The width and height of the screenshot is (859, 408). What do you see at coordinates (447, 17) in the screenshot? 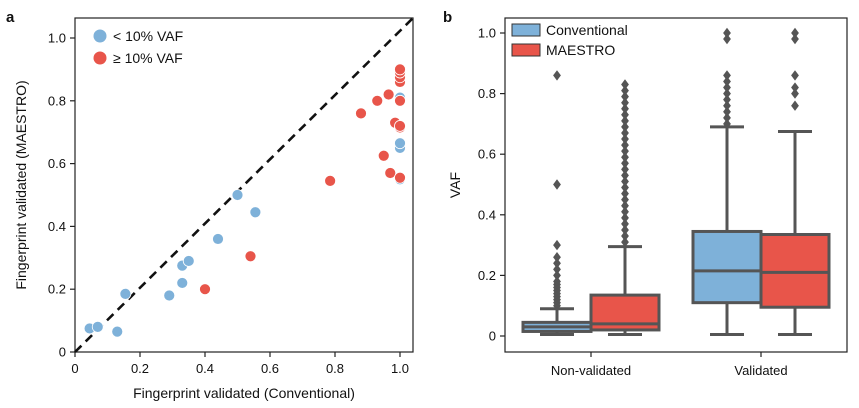
I see `panel-b-letter: b` at bounding box center [447, 17].